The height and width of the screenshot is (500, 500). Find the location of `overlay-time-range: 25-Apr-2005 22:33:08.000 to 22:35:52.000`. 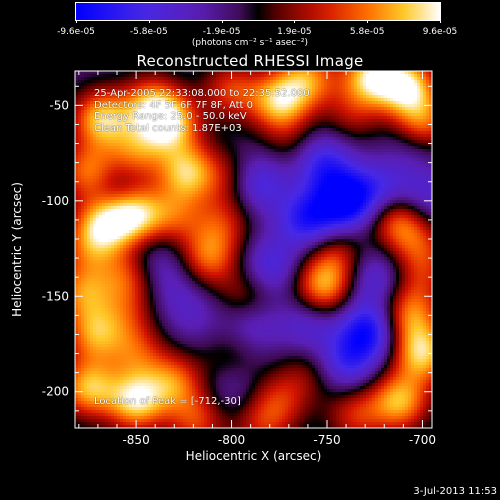

overlay-time-range: 25-Apr-2005 22:33:08.000 to 22:35:52.000 is located at coordinates (202, 93).